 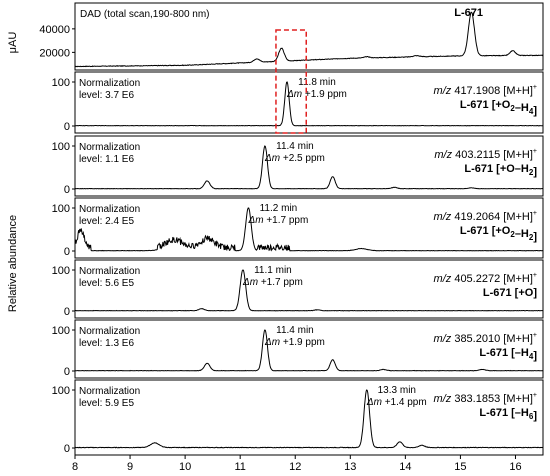 What do you see at coordinates (13, 263) in the screenshot?
I see `y-axis-label: Relative abundance` at bounding box center [13, 263].